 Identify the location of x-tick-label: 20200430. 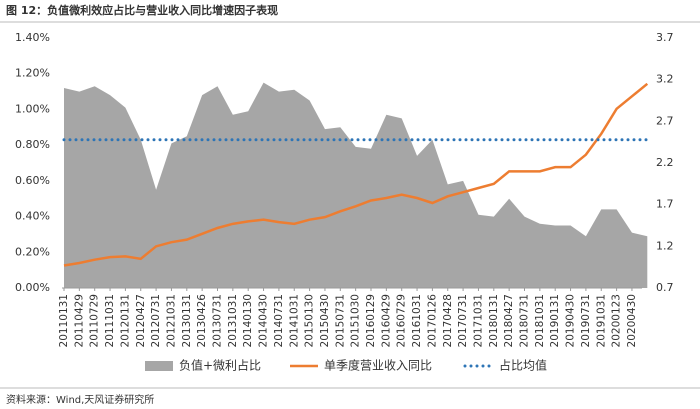
(632, 320).